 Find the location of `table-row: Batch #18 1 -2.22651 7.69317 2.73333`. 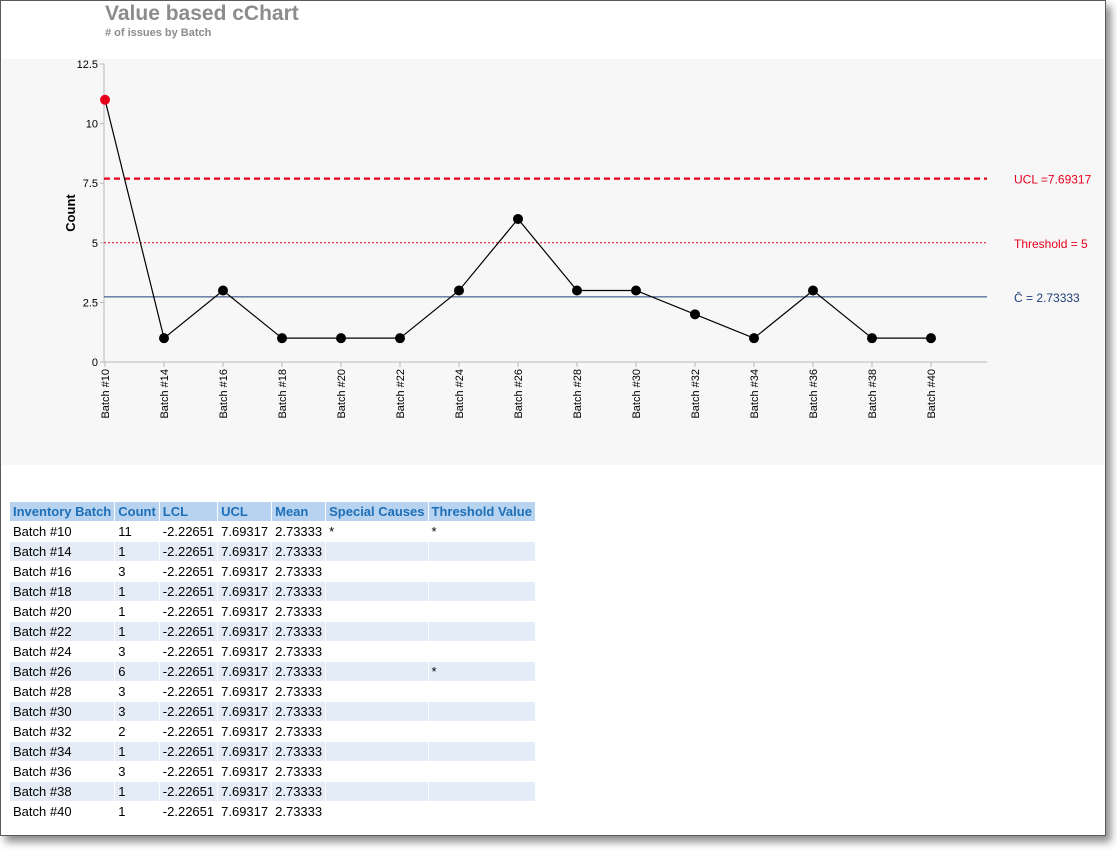

table-row: Batch #18 1 -2.22651 7.69317 2.73333 is located at coordinates (272, 591).